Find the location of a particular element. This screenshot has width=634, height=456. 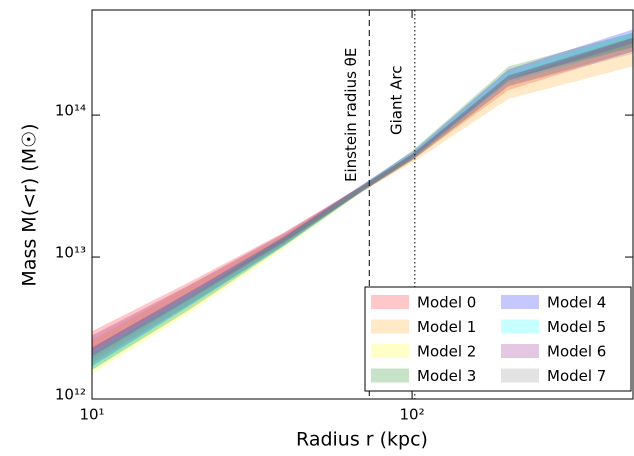

annotation: Einstein radius θE is located at coordinates (351, 115).